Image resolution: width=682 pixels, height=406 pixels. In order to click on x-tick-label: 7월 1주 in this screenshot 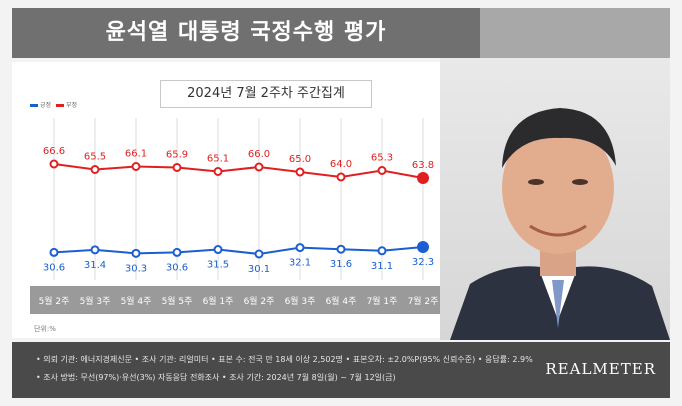, I will do `click(382, 301)`.